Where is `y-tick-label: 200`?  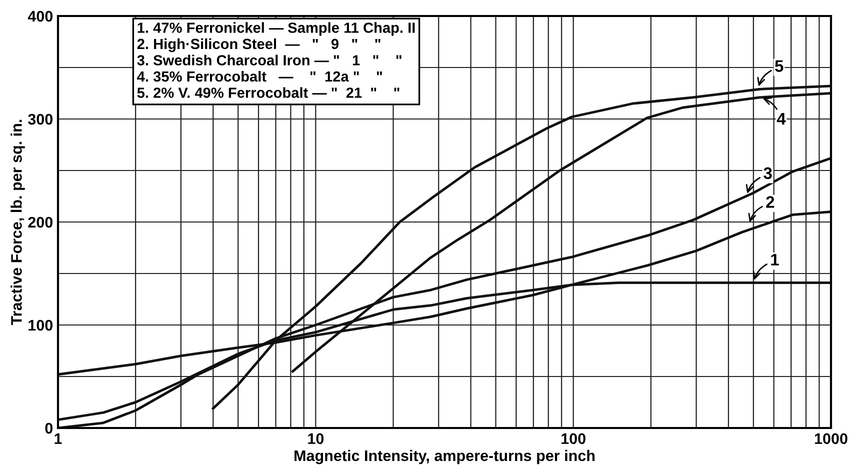 y-tick-label: 200 is located at coordinates (40, 222).